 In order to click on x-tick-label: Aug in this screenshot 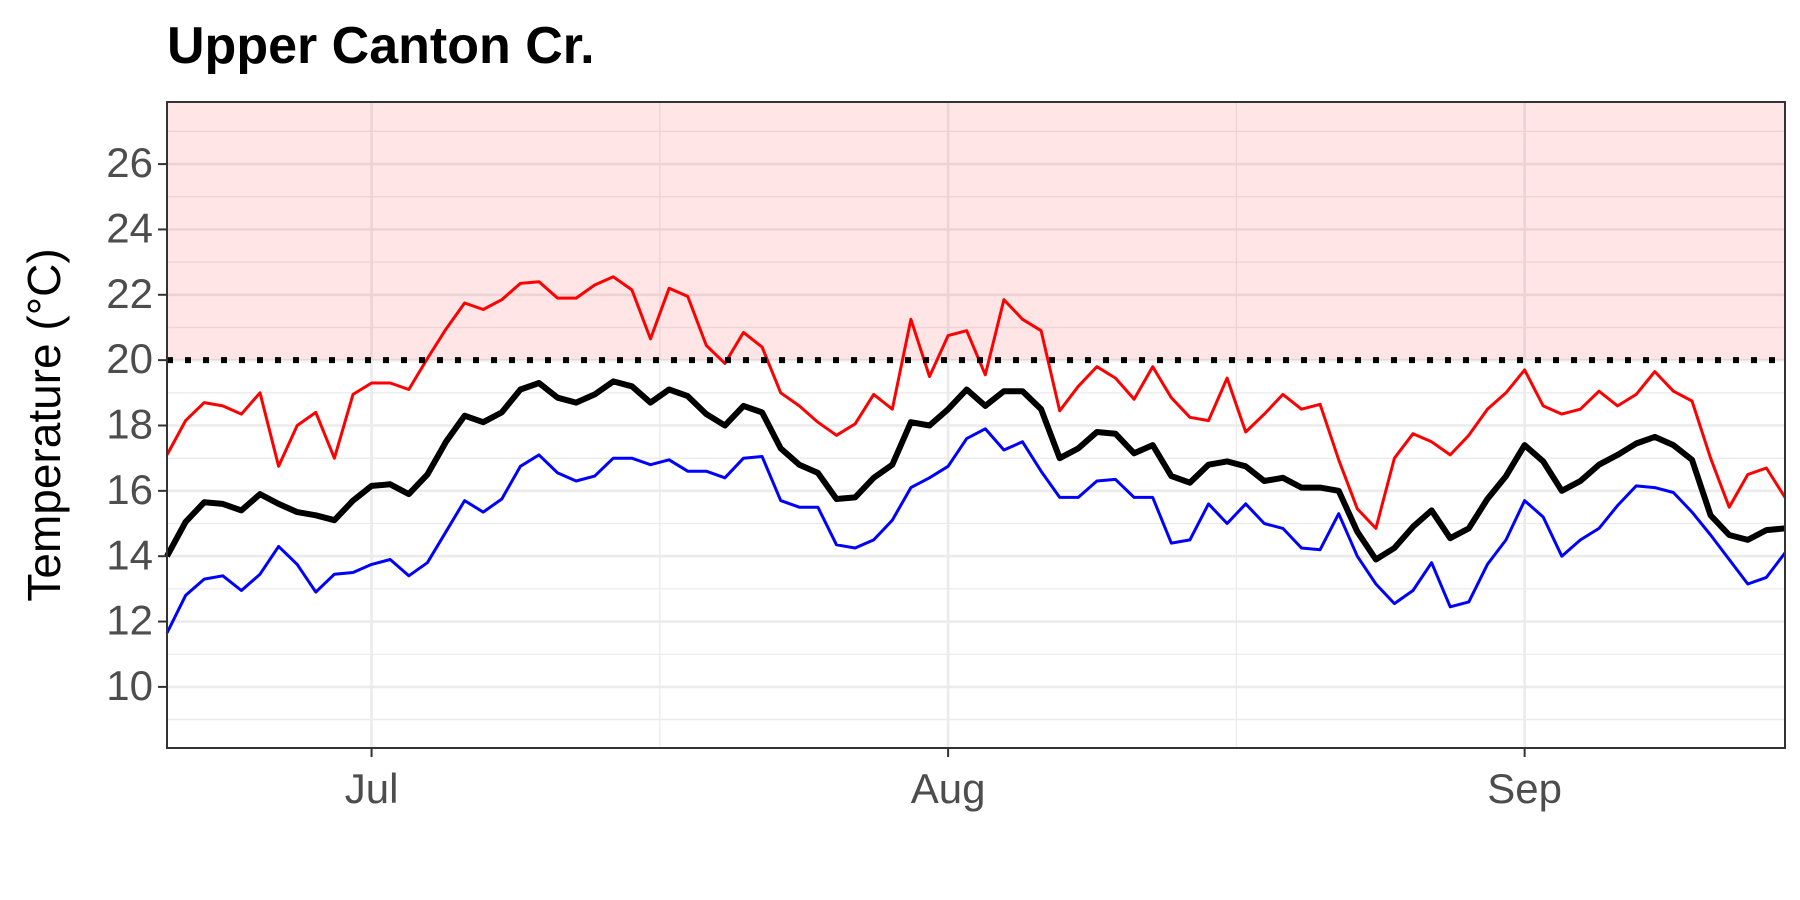, I will do `click(948, 788)`.